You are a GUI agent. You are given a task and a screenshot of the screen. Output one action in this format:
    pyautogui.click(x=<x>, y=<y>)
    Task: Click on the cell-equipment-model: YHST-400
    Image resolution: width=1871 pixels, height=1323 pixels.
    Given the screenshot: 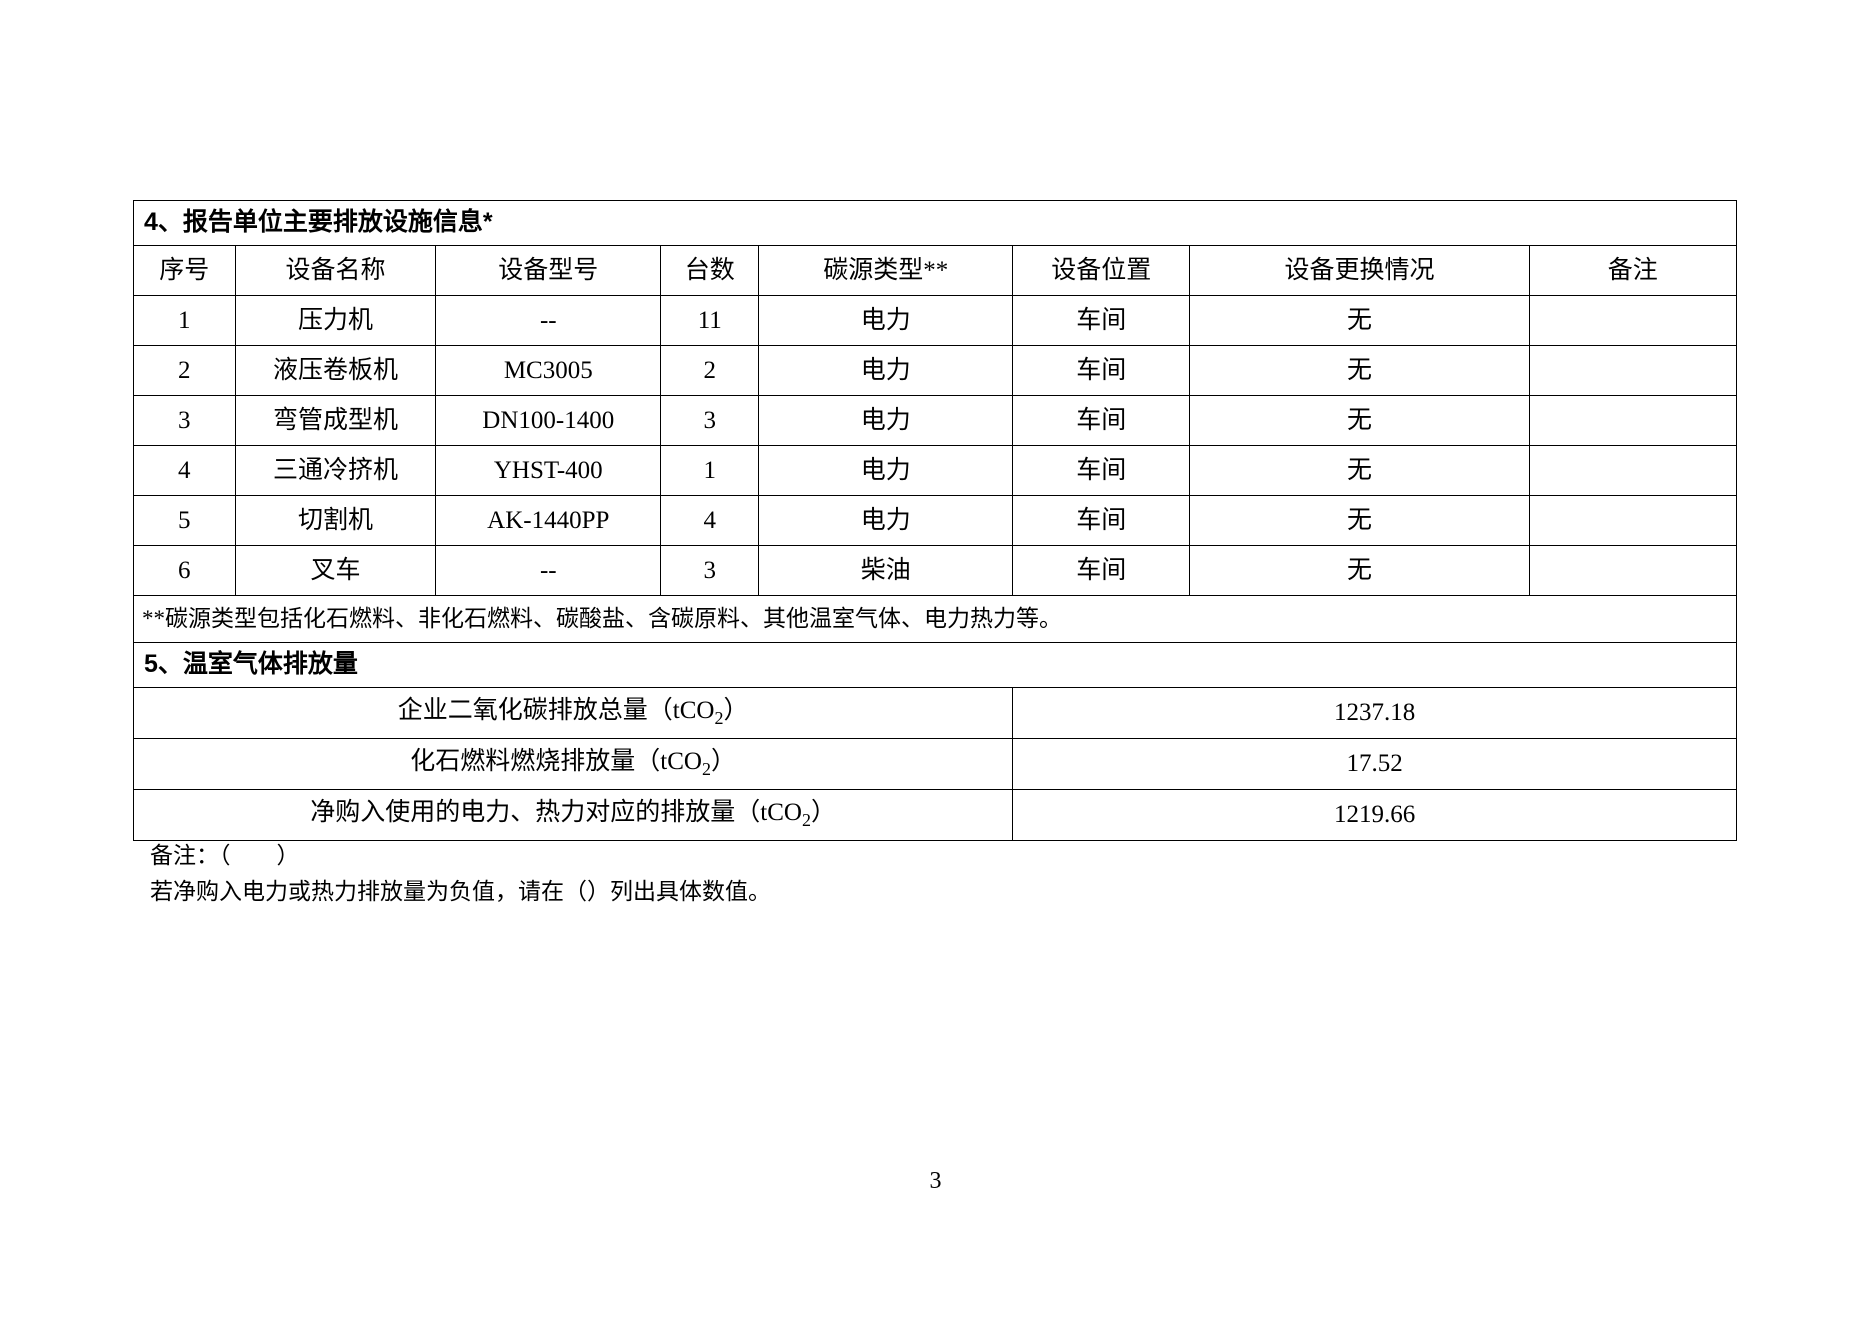 What is the action you would take?
    pyautogui.click(x=548, y=470)
    